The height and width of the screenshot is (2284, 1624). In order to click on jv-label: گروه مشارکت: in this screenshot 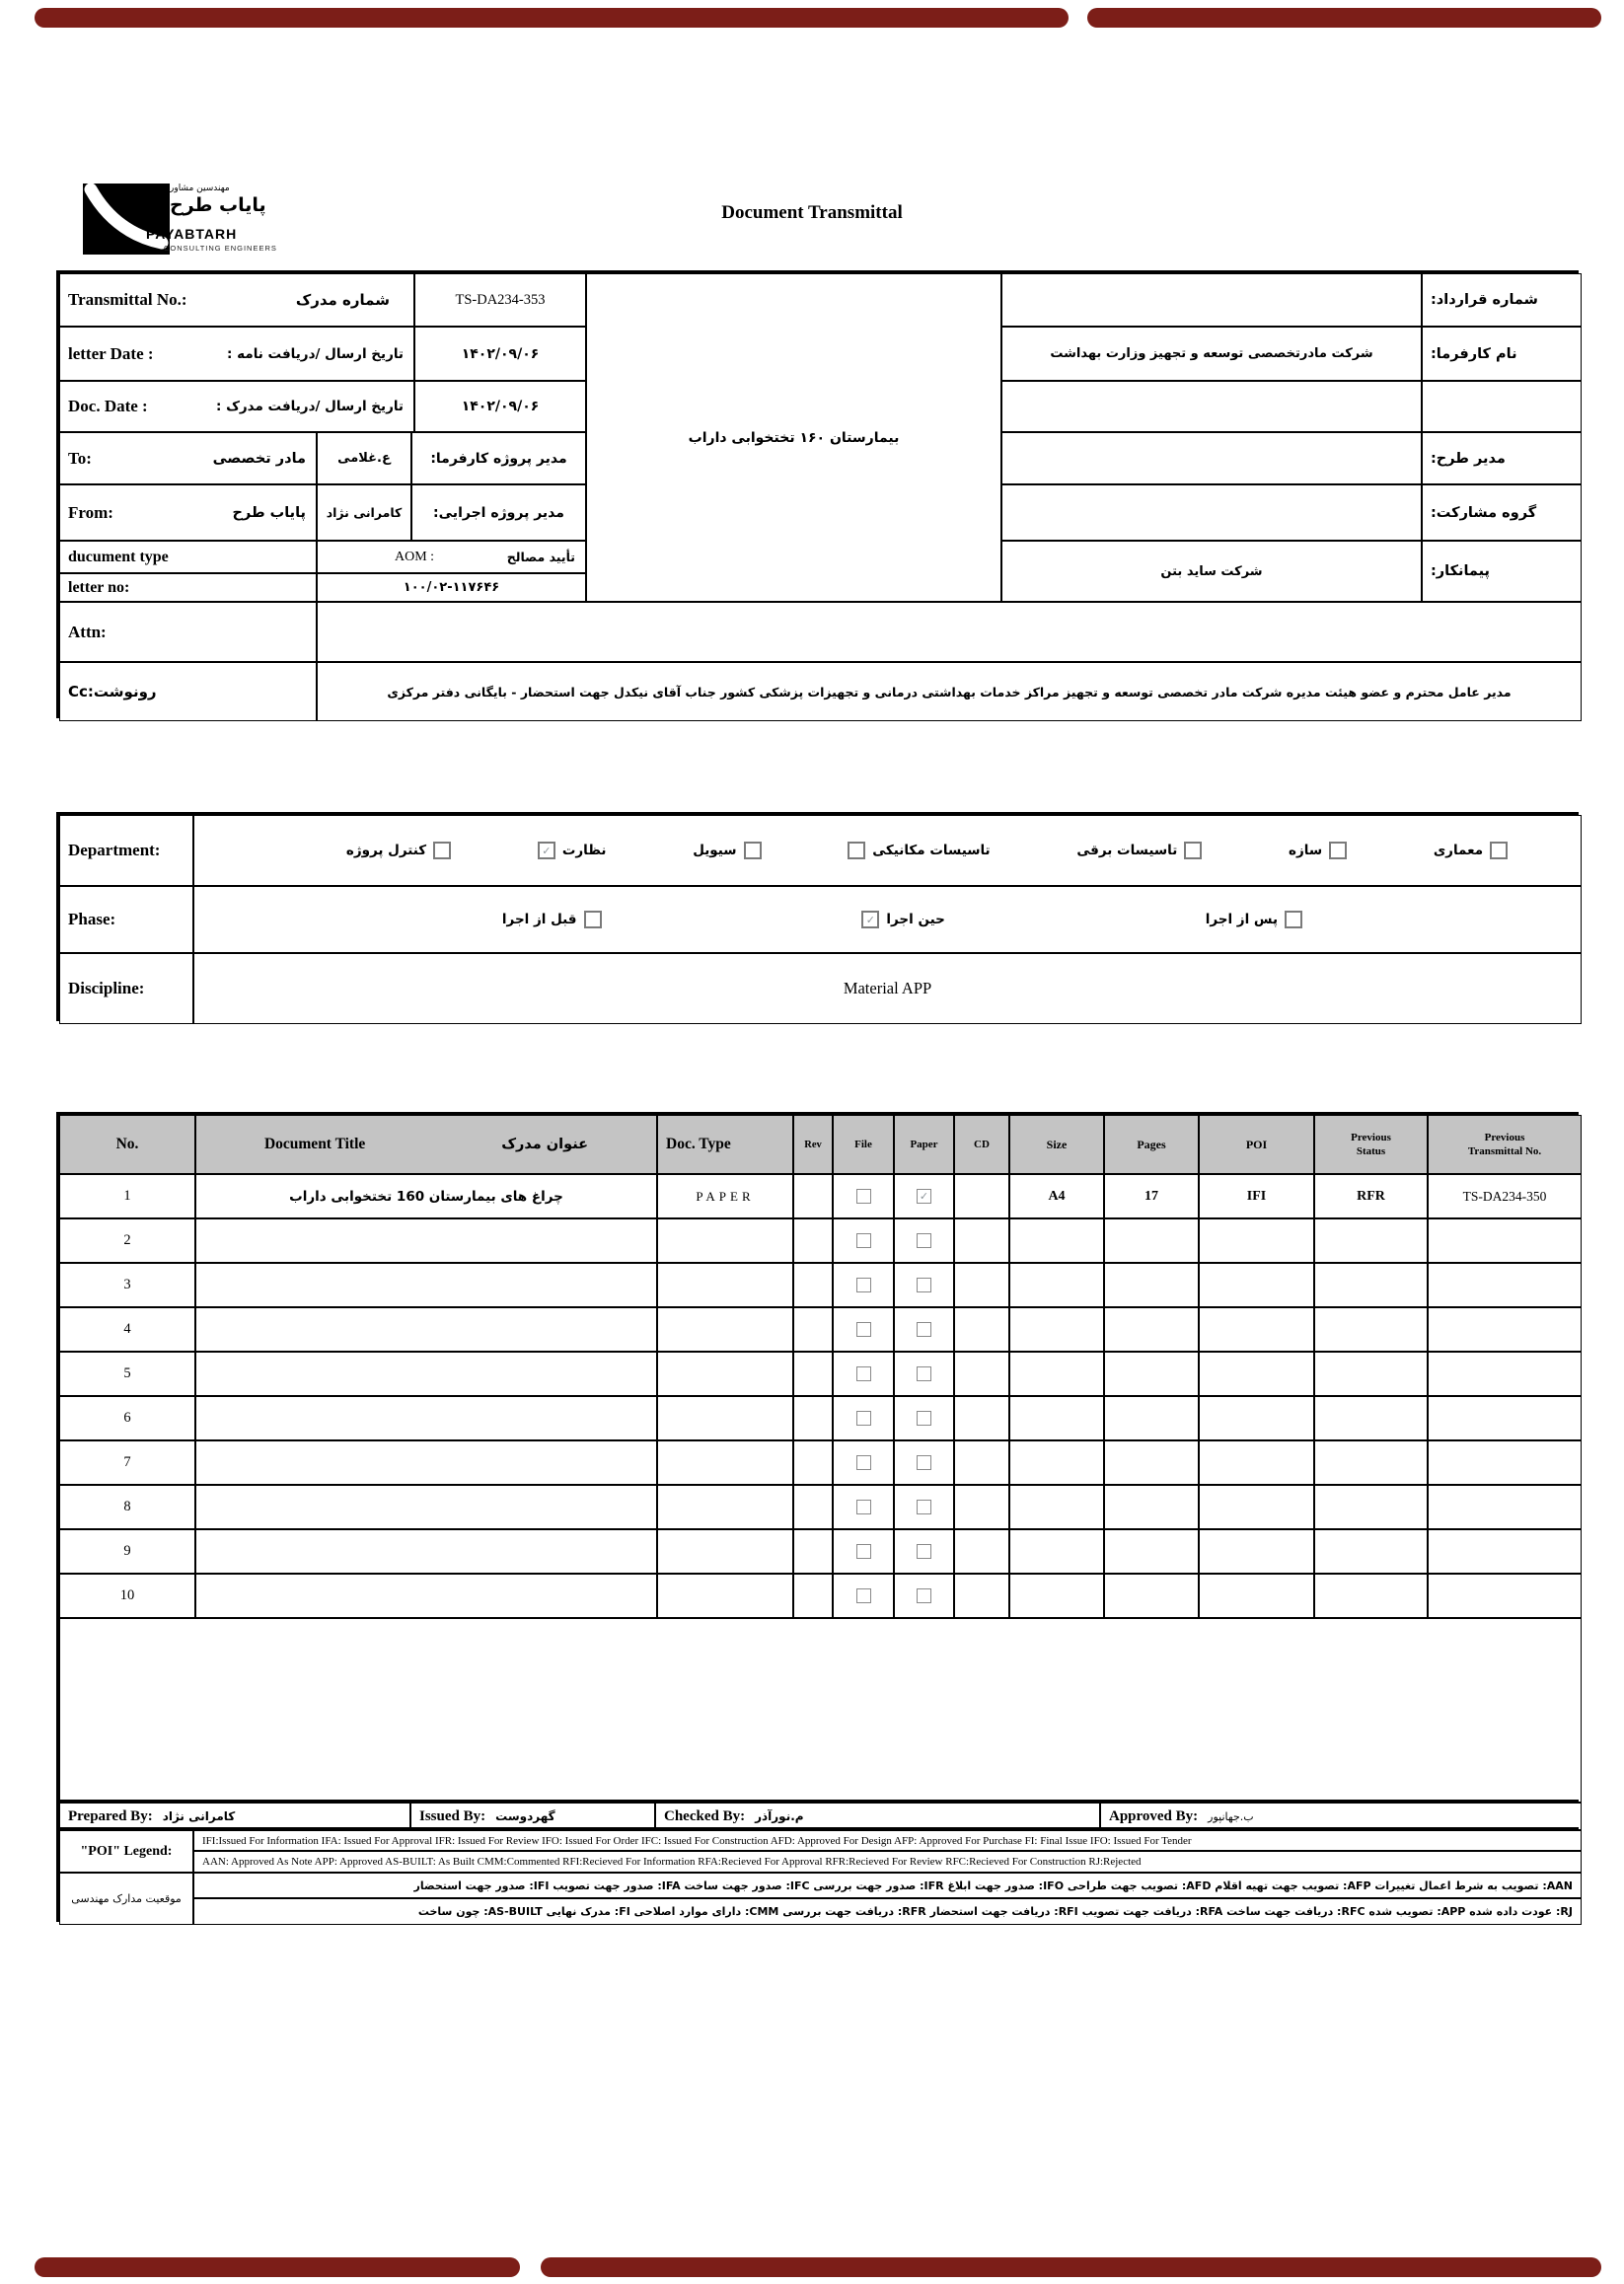, I will do `click(1484, 513)`.